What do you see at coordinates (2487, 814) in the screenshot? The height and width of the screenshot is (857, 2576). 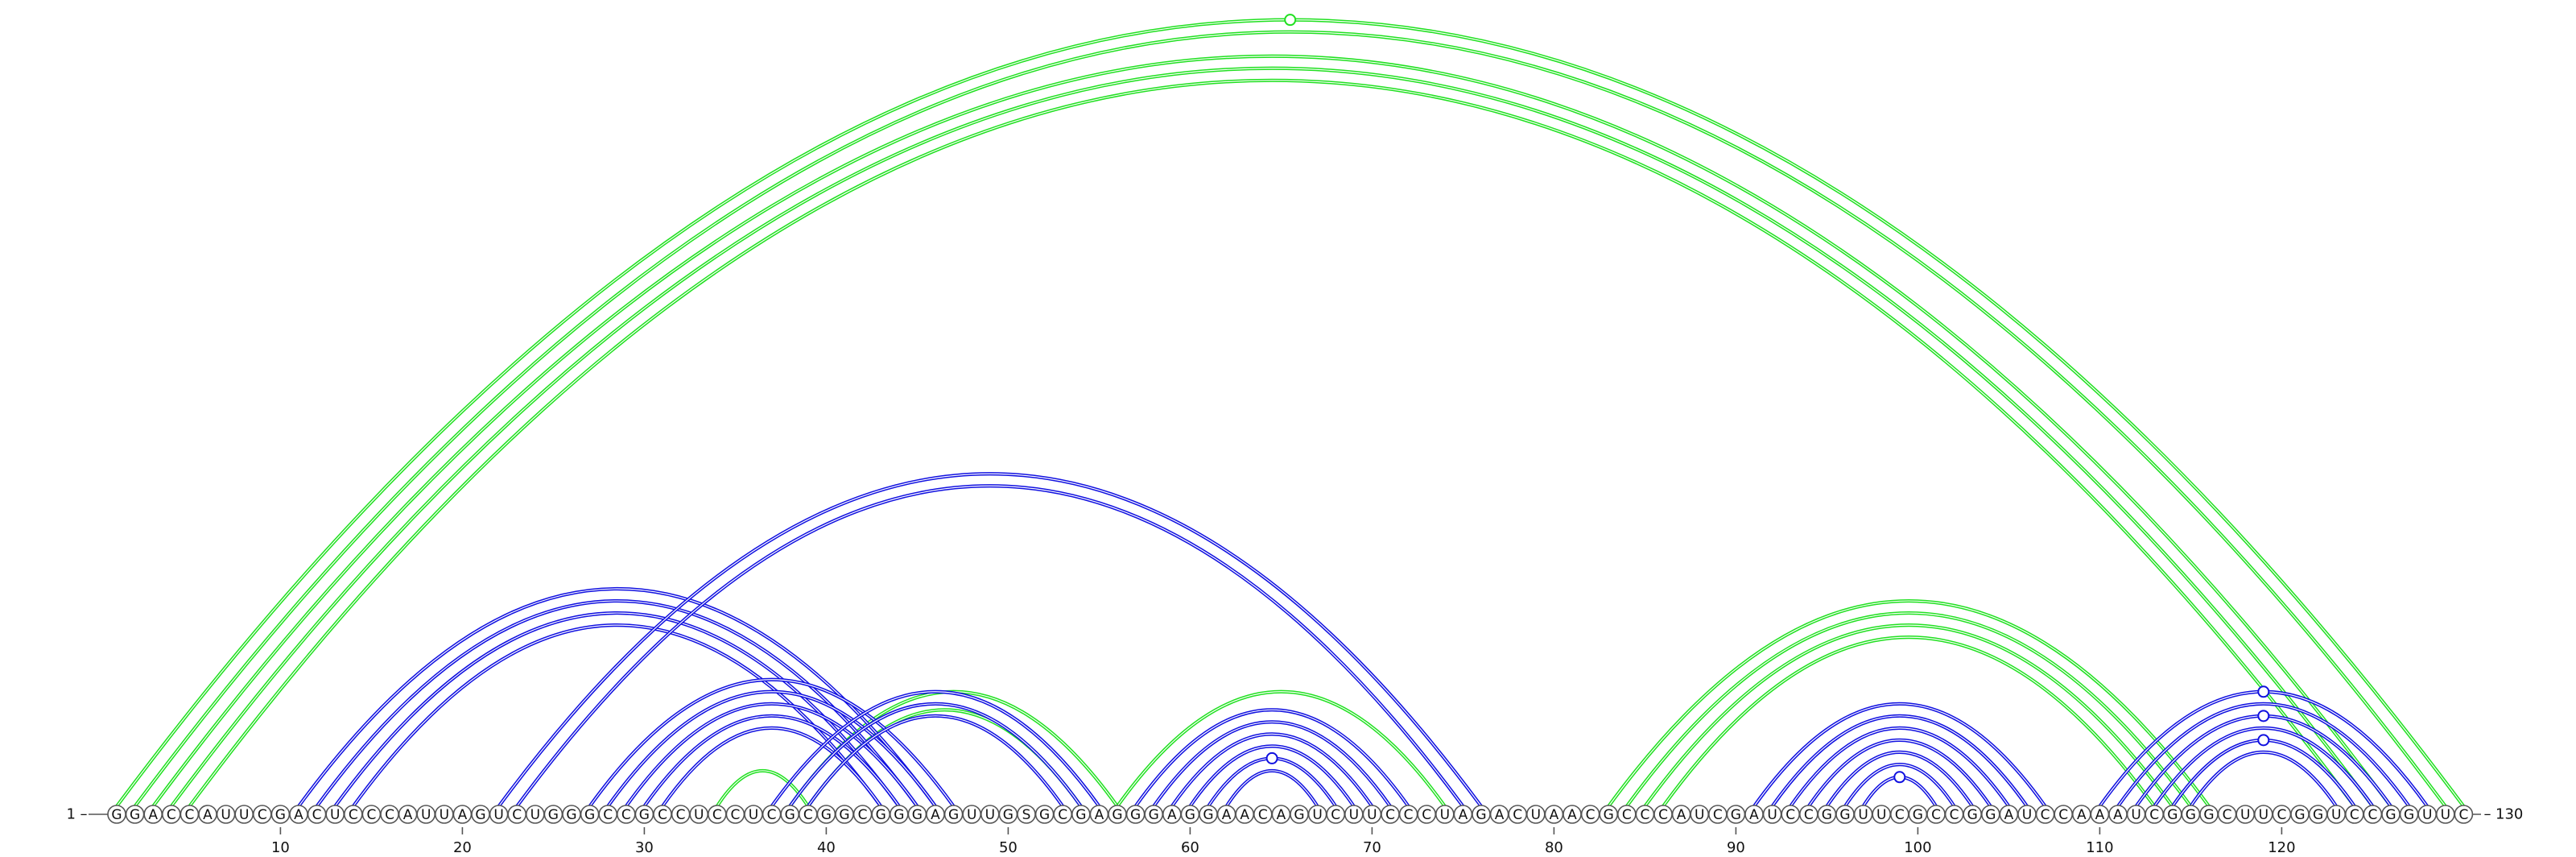 I see `end-dash: –` at bounding box center [2487, 814].